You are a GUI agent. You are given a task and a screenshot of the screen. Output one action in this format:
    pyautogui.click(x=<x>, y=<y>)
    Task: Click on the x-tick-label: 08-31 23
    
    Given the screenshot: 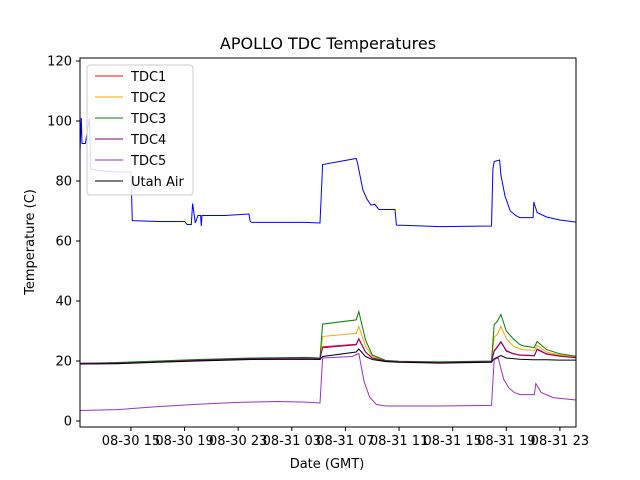 What is the action you would take?
    pyautogui.click(x=560, y=441)
    